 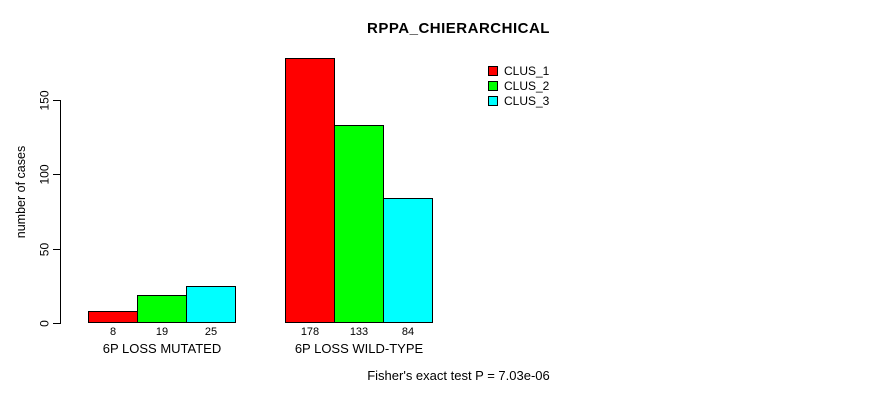 What do you see at coordinates (211, 304) in the screenshot?
I see `bar-clus-3-6p-loss-mutated` at bounding box center [211, 304].